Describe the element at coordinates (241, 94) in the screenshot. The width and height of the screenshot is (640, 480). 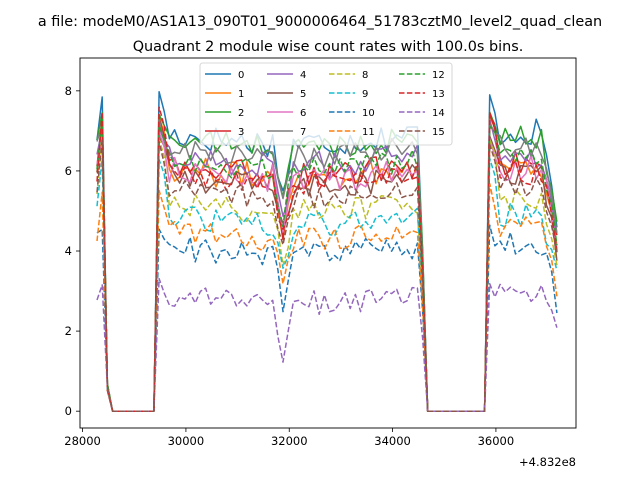
I see `legend-label-1: 1` at that location.